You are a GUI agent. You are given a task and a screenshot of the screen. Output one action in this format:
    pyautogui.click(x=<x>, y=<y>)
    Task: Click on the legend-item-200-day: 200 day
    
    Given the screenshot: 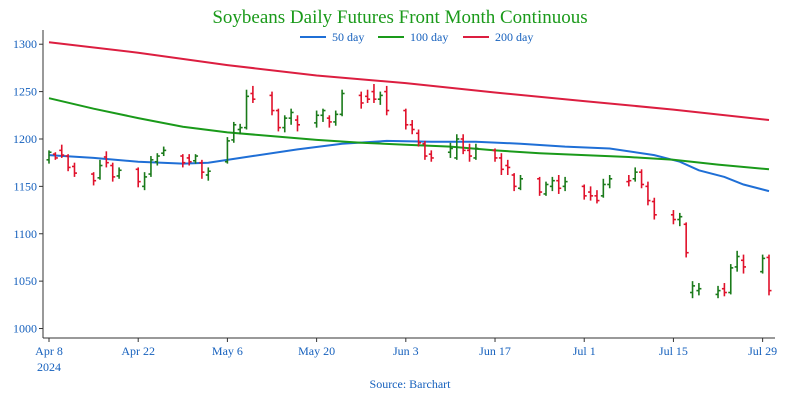 What is the action you would take?
    pyautogui.click(x=498, y=37)
    